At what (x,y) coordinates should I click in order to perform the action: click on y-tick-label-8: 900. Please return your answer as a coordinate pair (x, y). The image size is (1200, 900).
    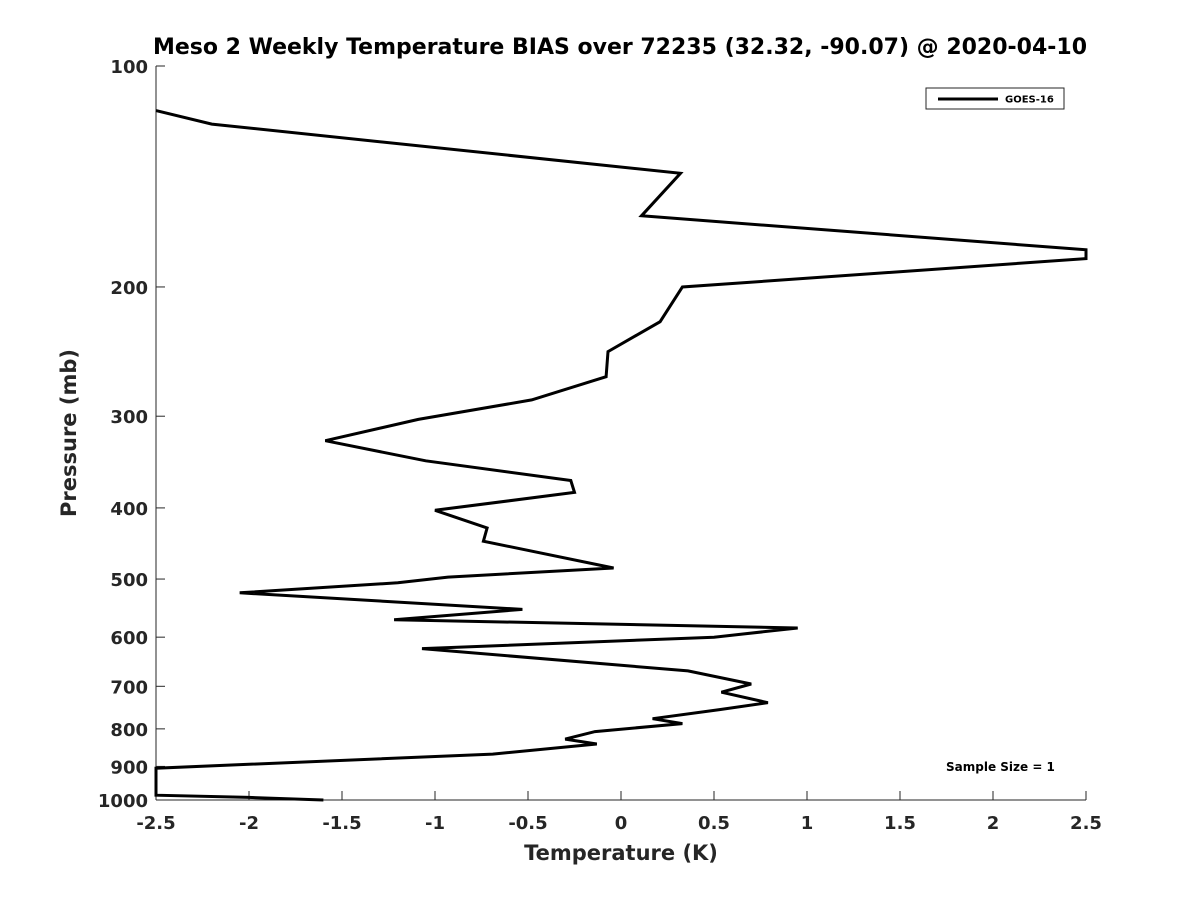
    Looking at the image, I should click on (129, 767).